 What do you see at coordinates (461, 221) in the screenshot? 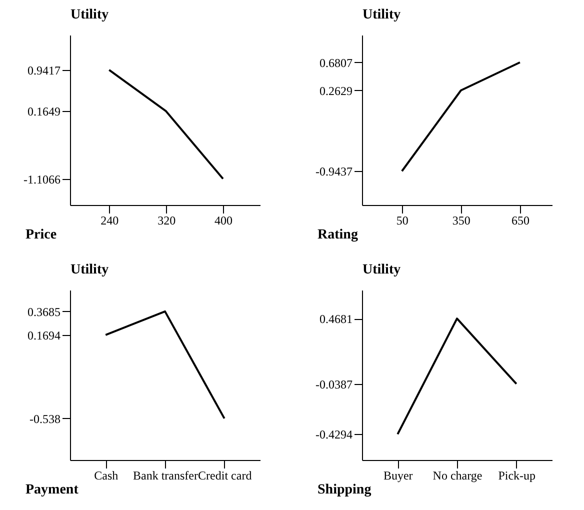
I see `x-tick-label: 350` at bounding box center [461, 221].